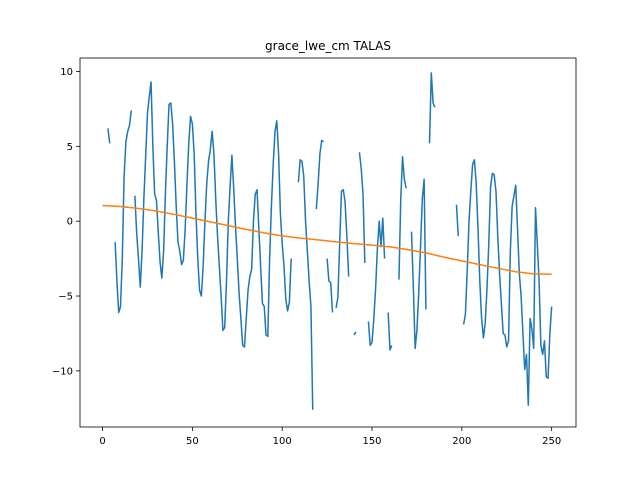 The height and width of the screenshot is (480, 640). Describe the element at coordinates (282, 441) in the screenshot. I see `x-tick-label: 100` at that location.